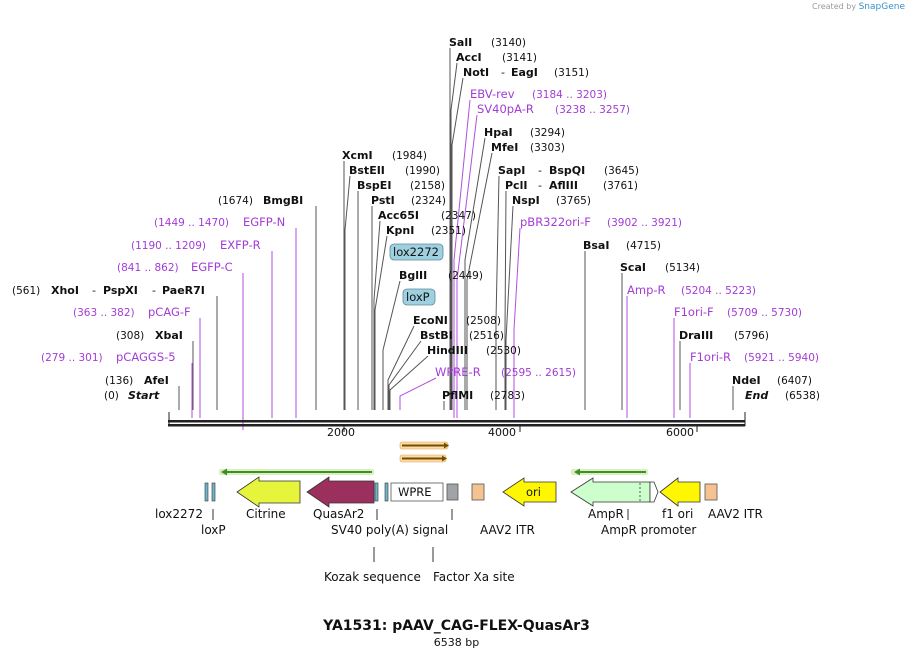 The height and width of the screenshot is (658, 913). What do you see at coordinates (680, 492) in the screenshot?
I see `f1-ori-feature` at bounding box center [680, 492].